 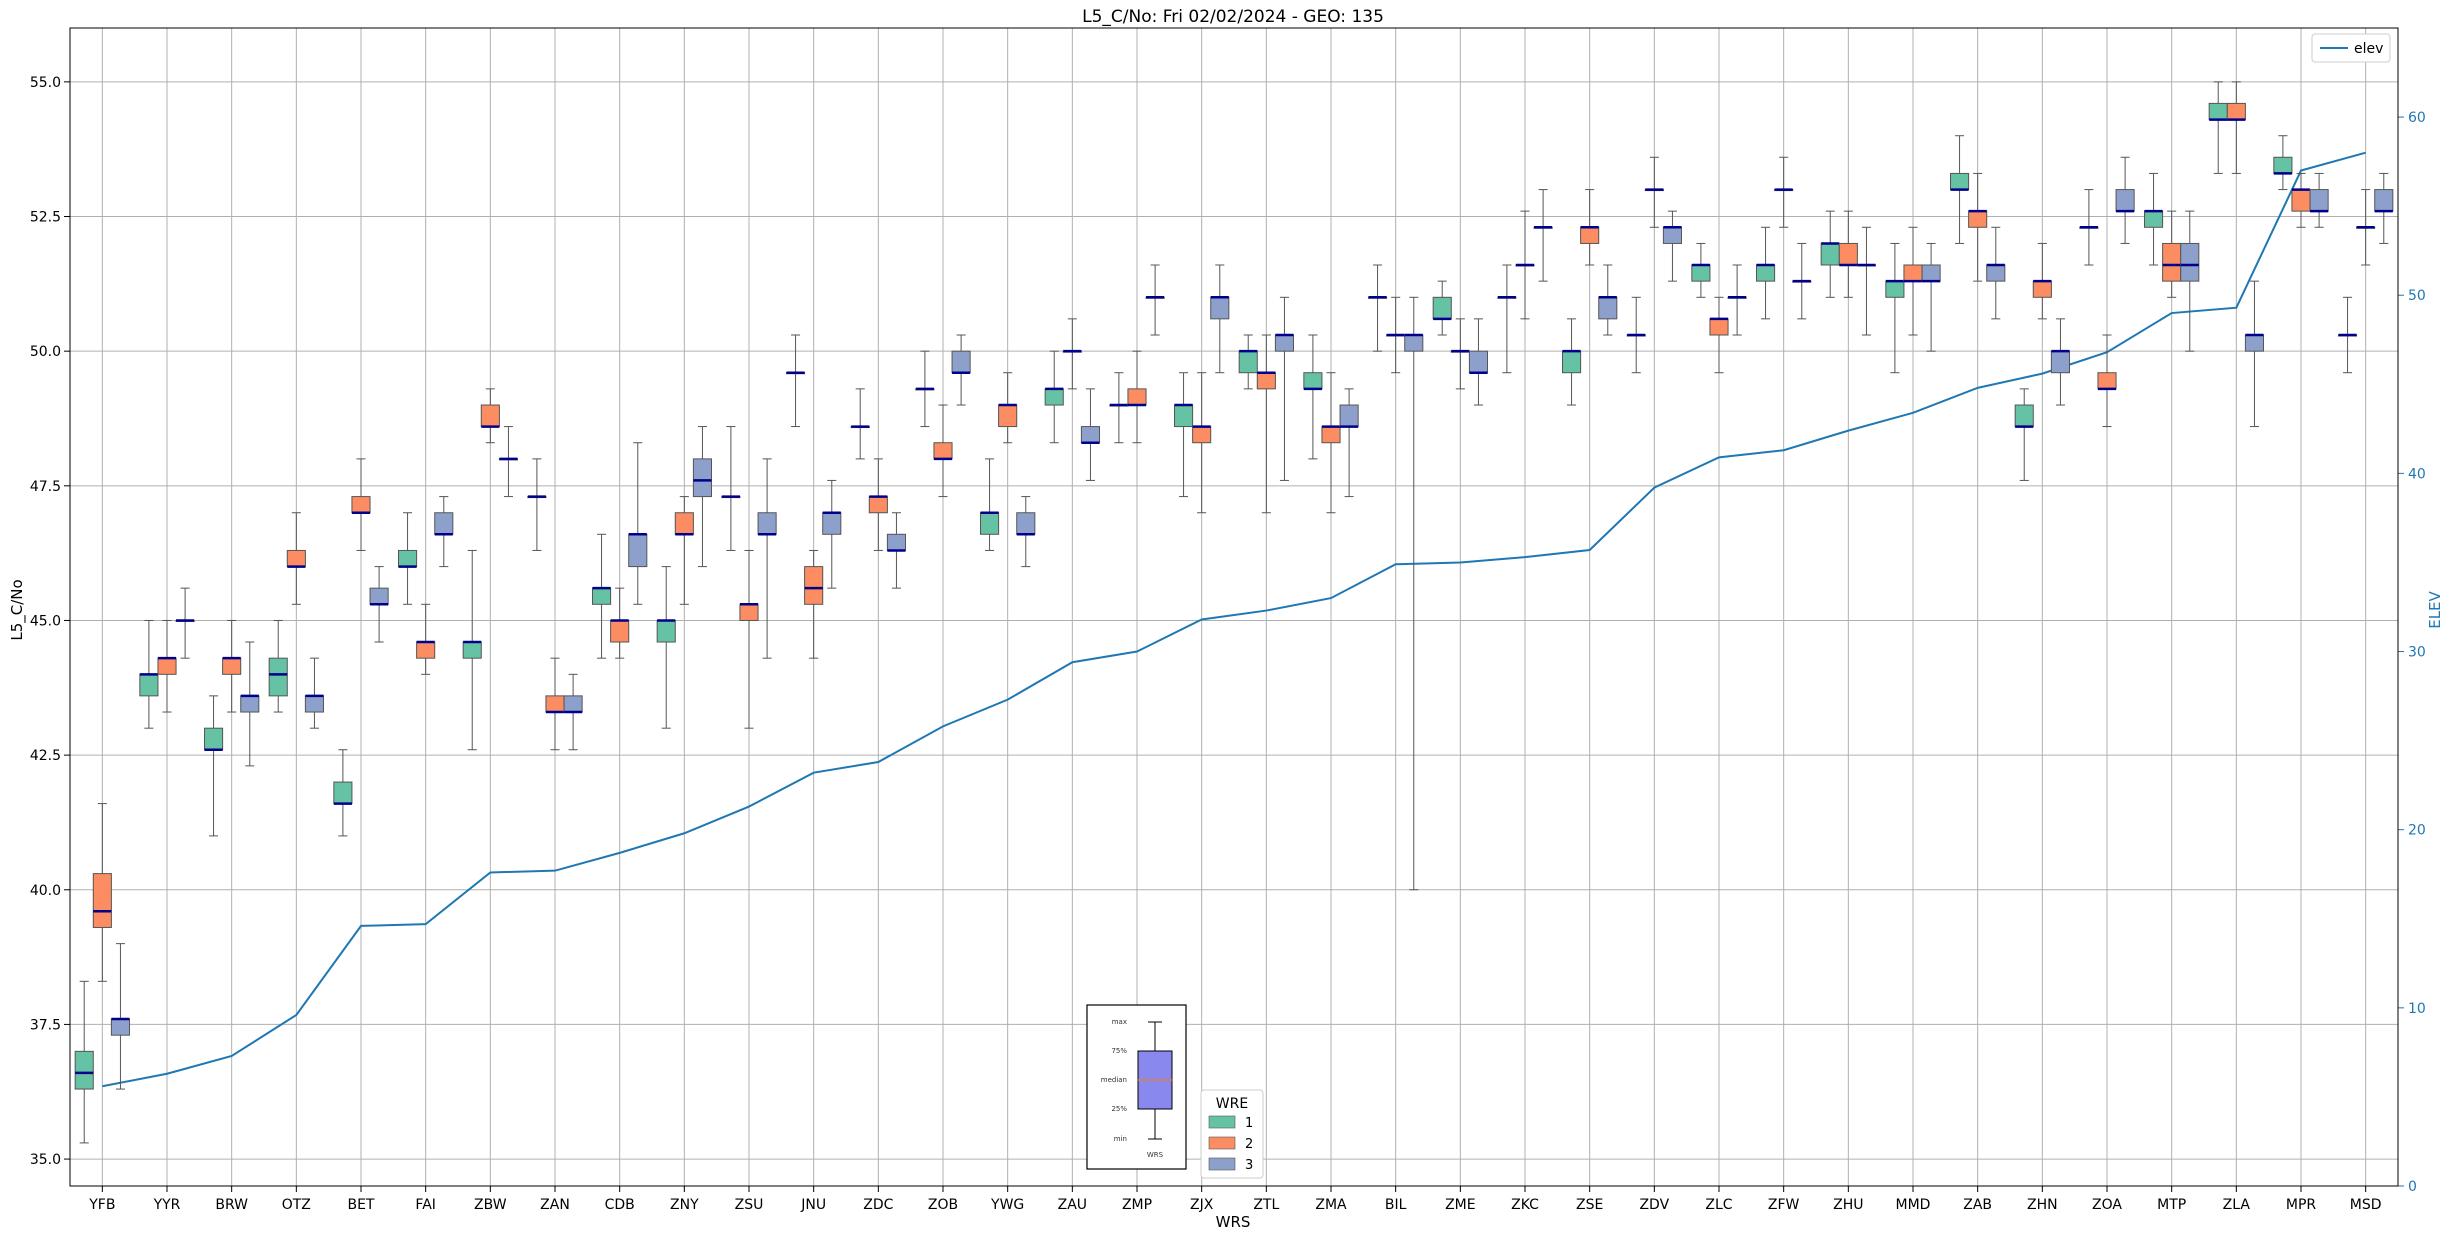 What do you see at coordinates (2237, 1205) in the screenshot?
I see `x-tick-label: ZLA` at bounding box center [2237, 1205].